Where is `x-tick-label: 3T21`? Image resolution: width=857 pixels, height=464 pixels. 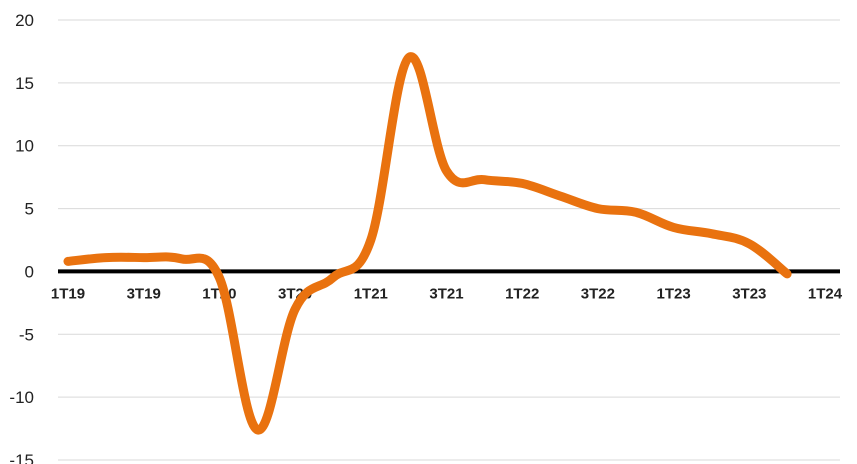 x-tick-label: 3T21 is located at coordinates (446, 293).